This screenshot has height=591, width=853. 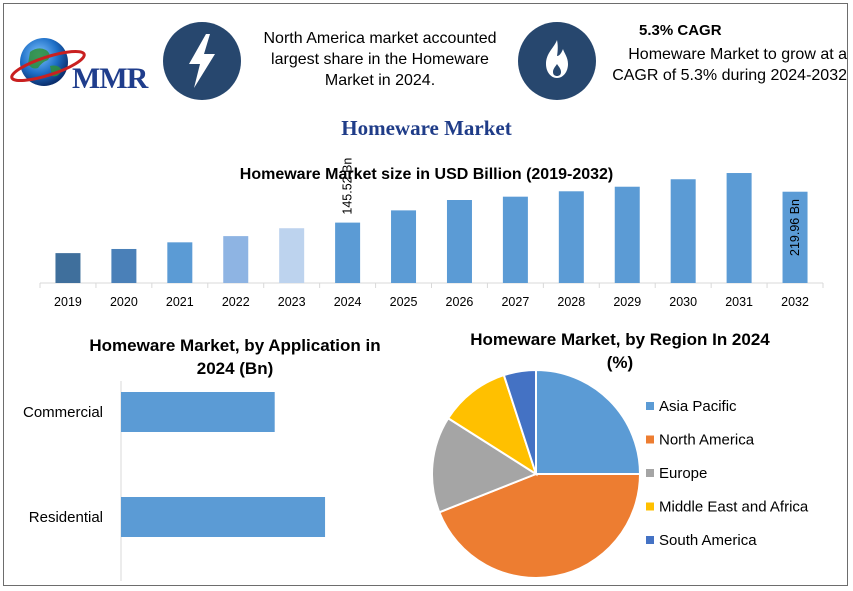 I want to click on bar-2026, so click(x=459, y=241).